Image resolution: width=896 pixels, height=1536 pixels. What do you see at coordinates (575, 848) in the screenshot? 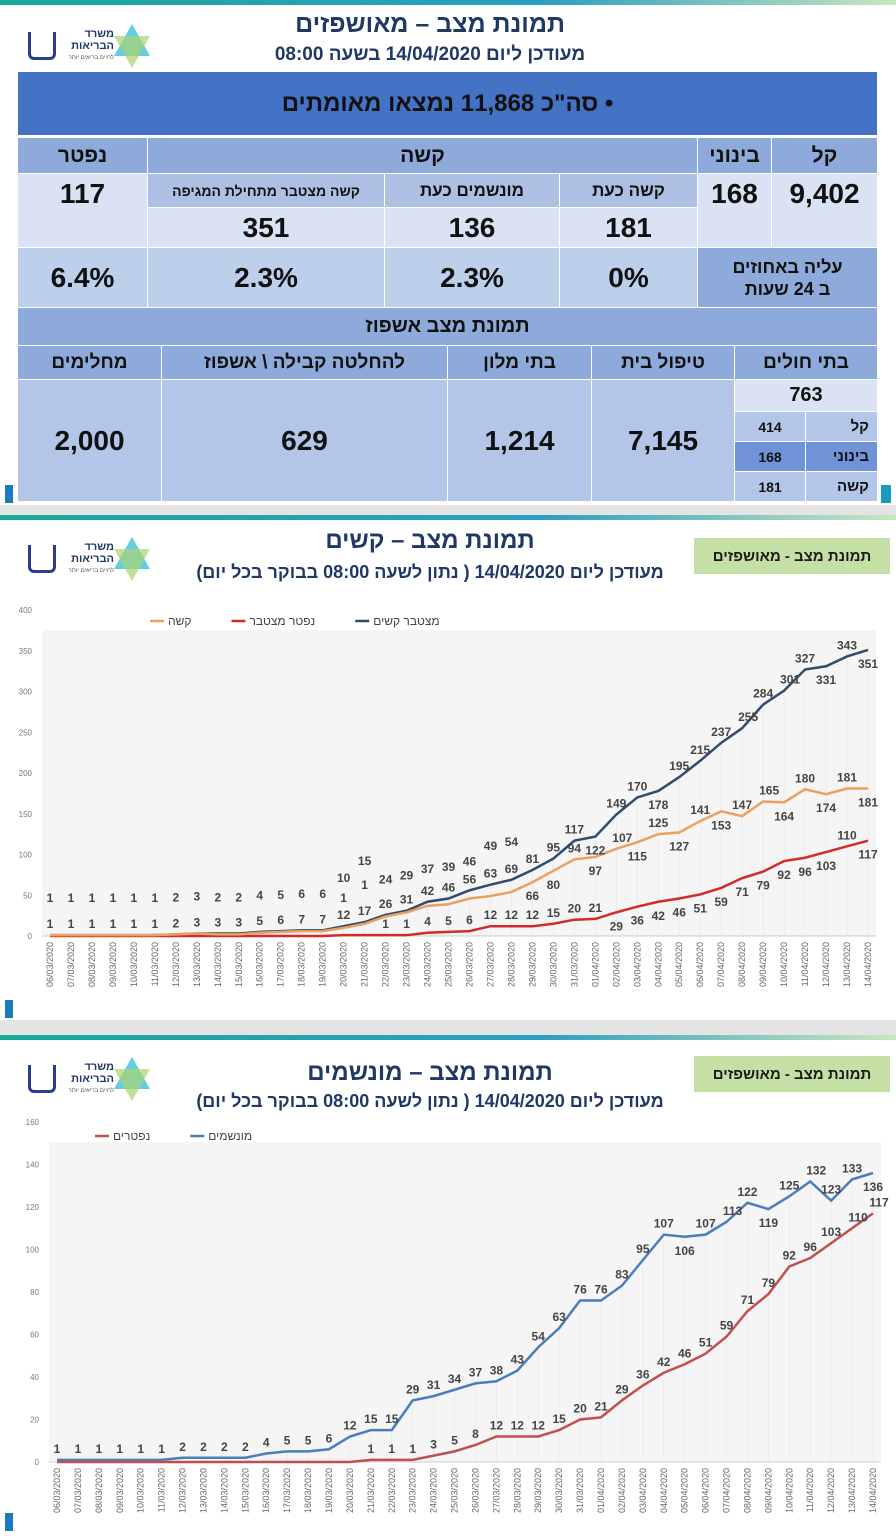
I see `data-label: 94` at bounding box center [575, 848].